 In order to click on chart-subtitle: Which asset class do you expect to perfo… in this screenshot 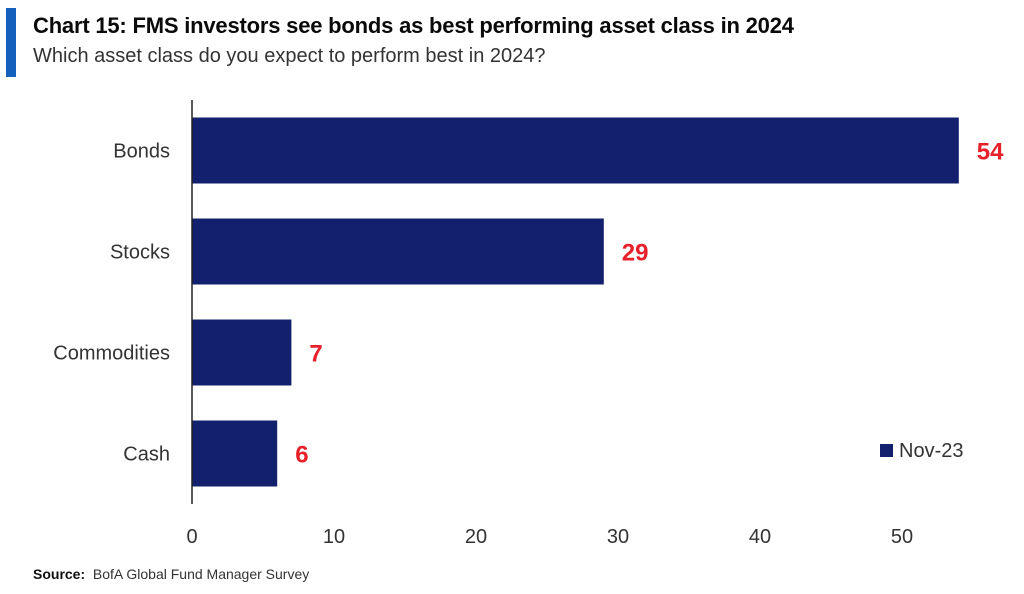, I will do `click(289, 56)`.